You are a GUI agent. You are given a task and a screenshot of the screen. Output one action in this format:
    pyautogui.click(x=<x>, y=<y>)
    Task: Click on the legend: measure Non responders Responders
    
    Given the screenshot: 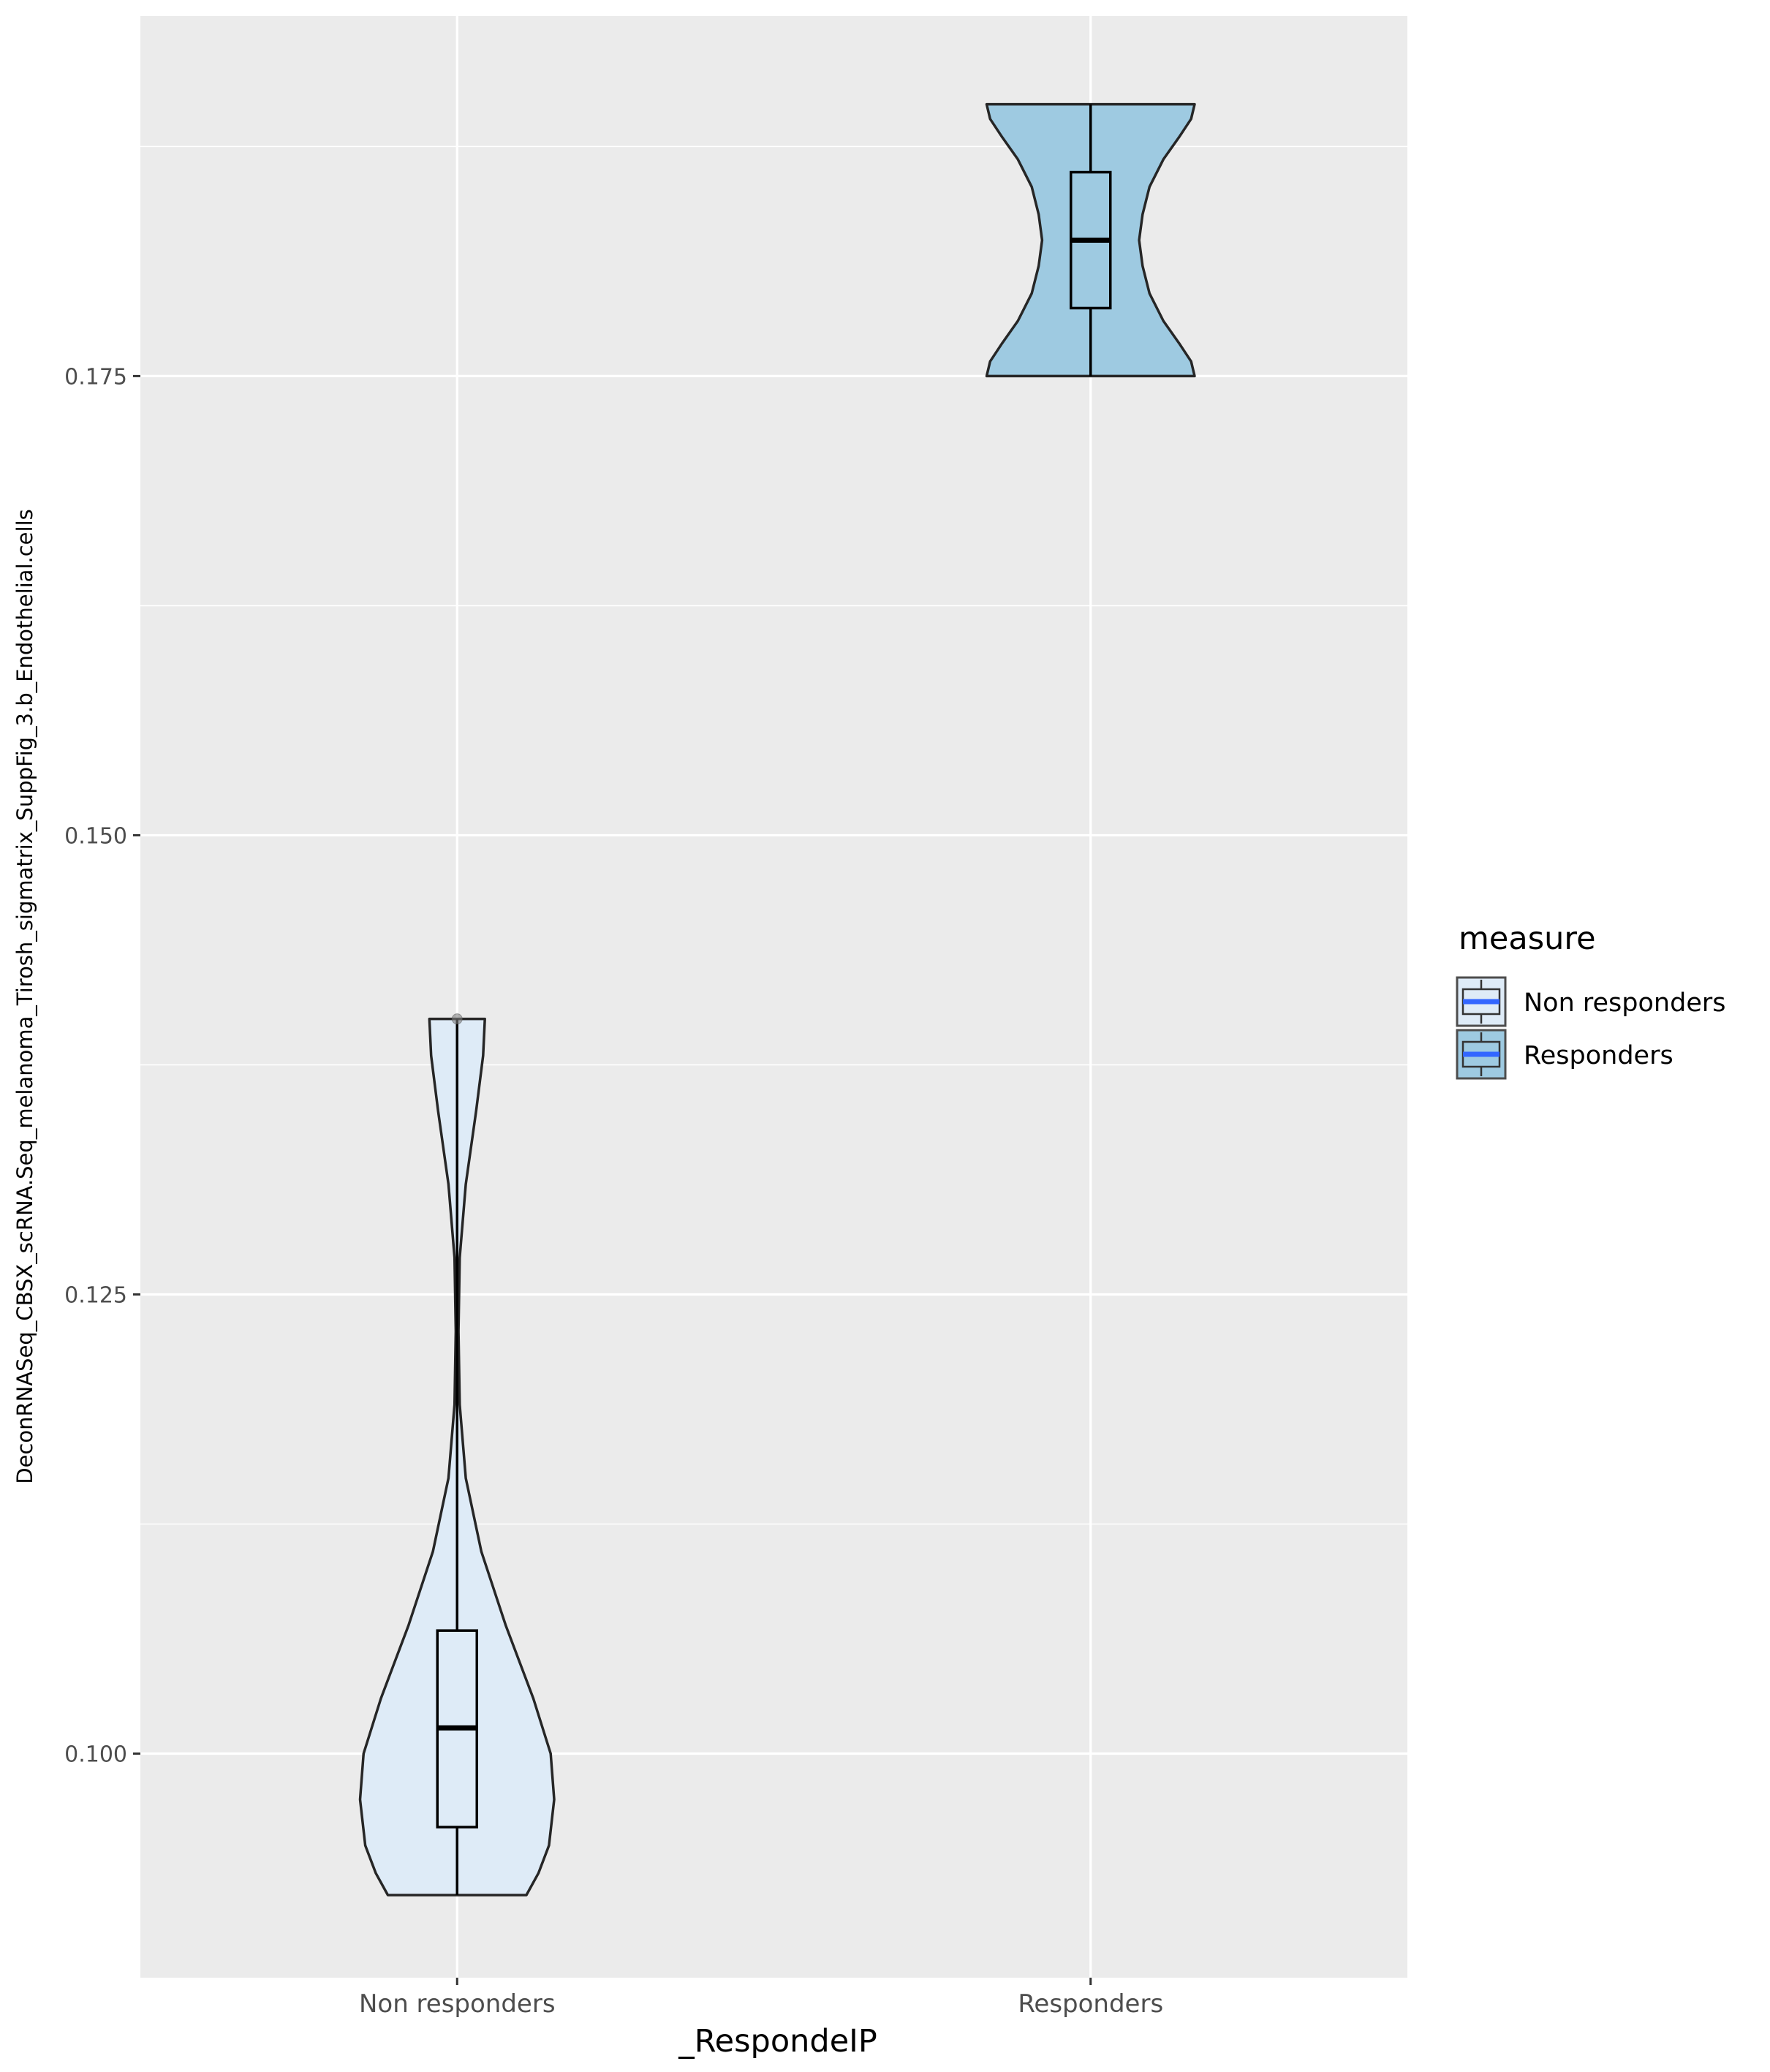 What is the action you would take?
    pyautogui.click(x=1590, y=1000)
    